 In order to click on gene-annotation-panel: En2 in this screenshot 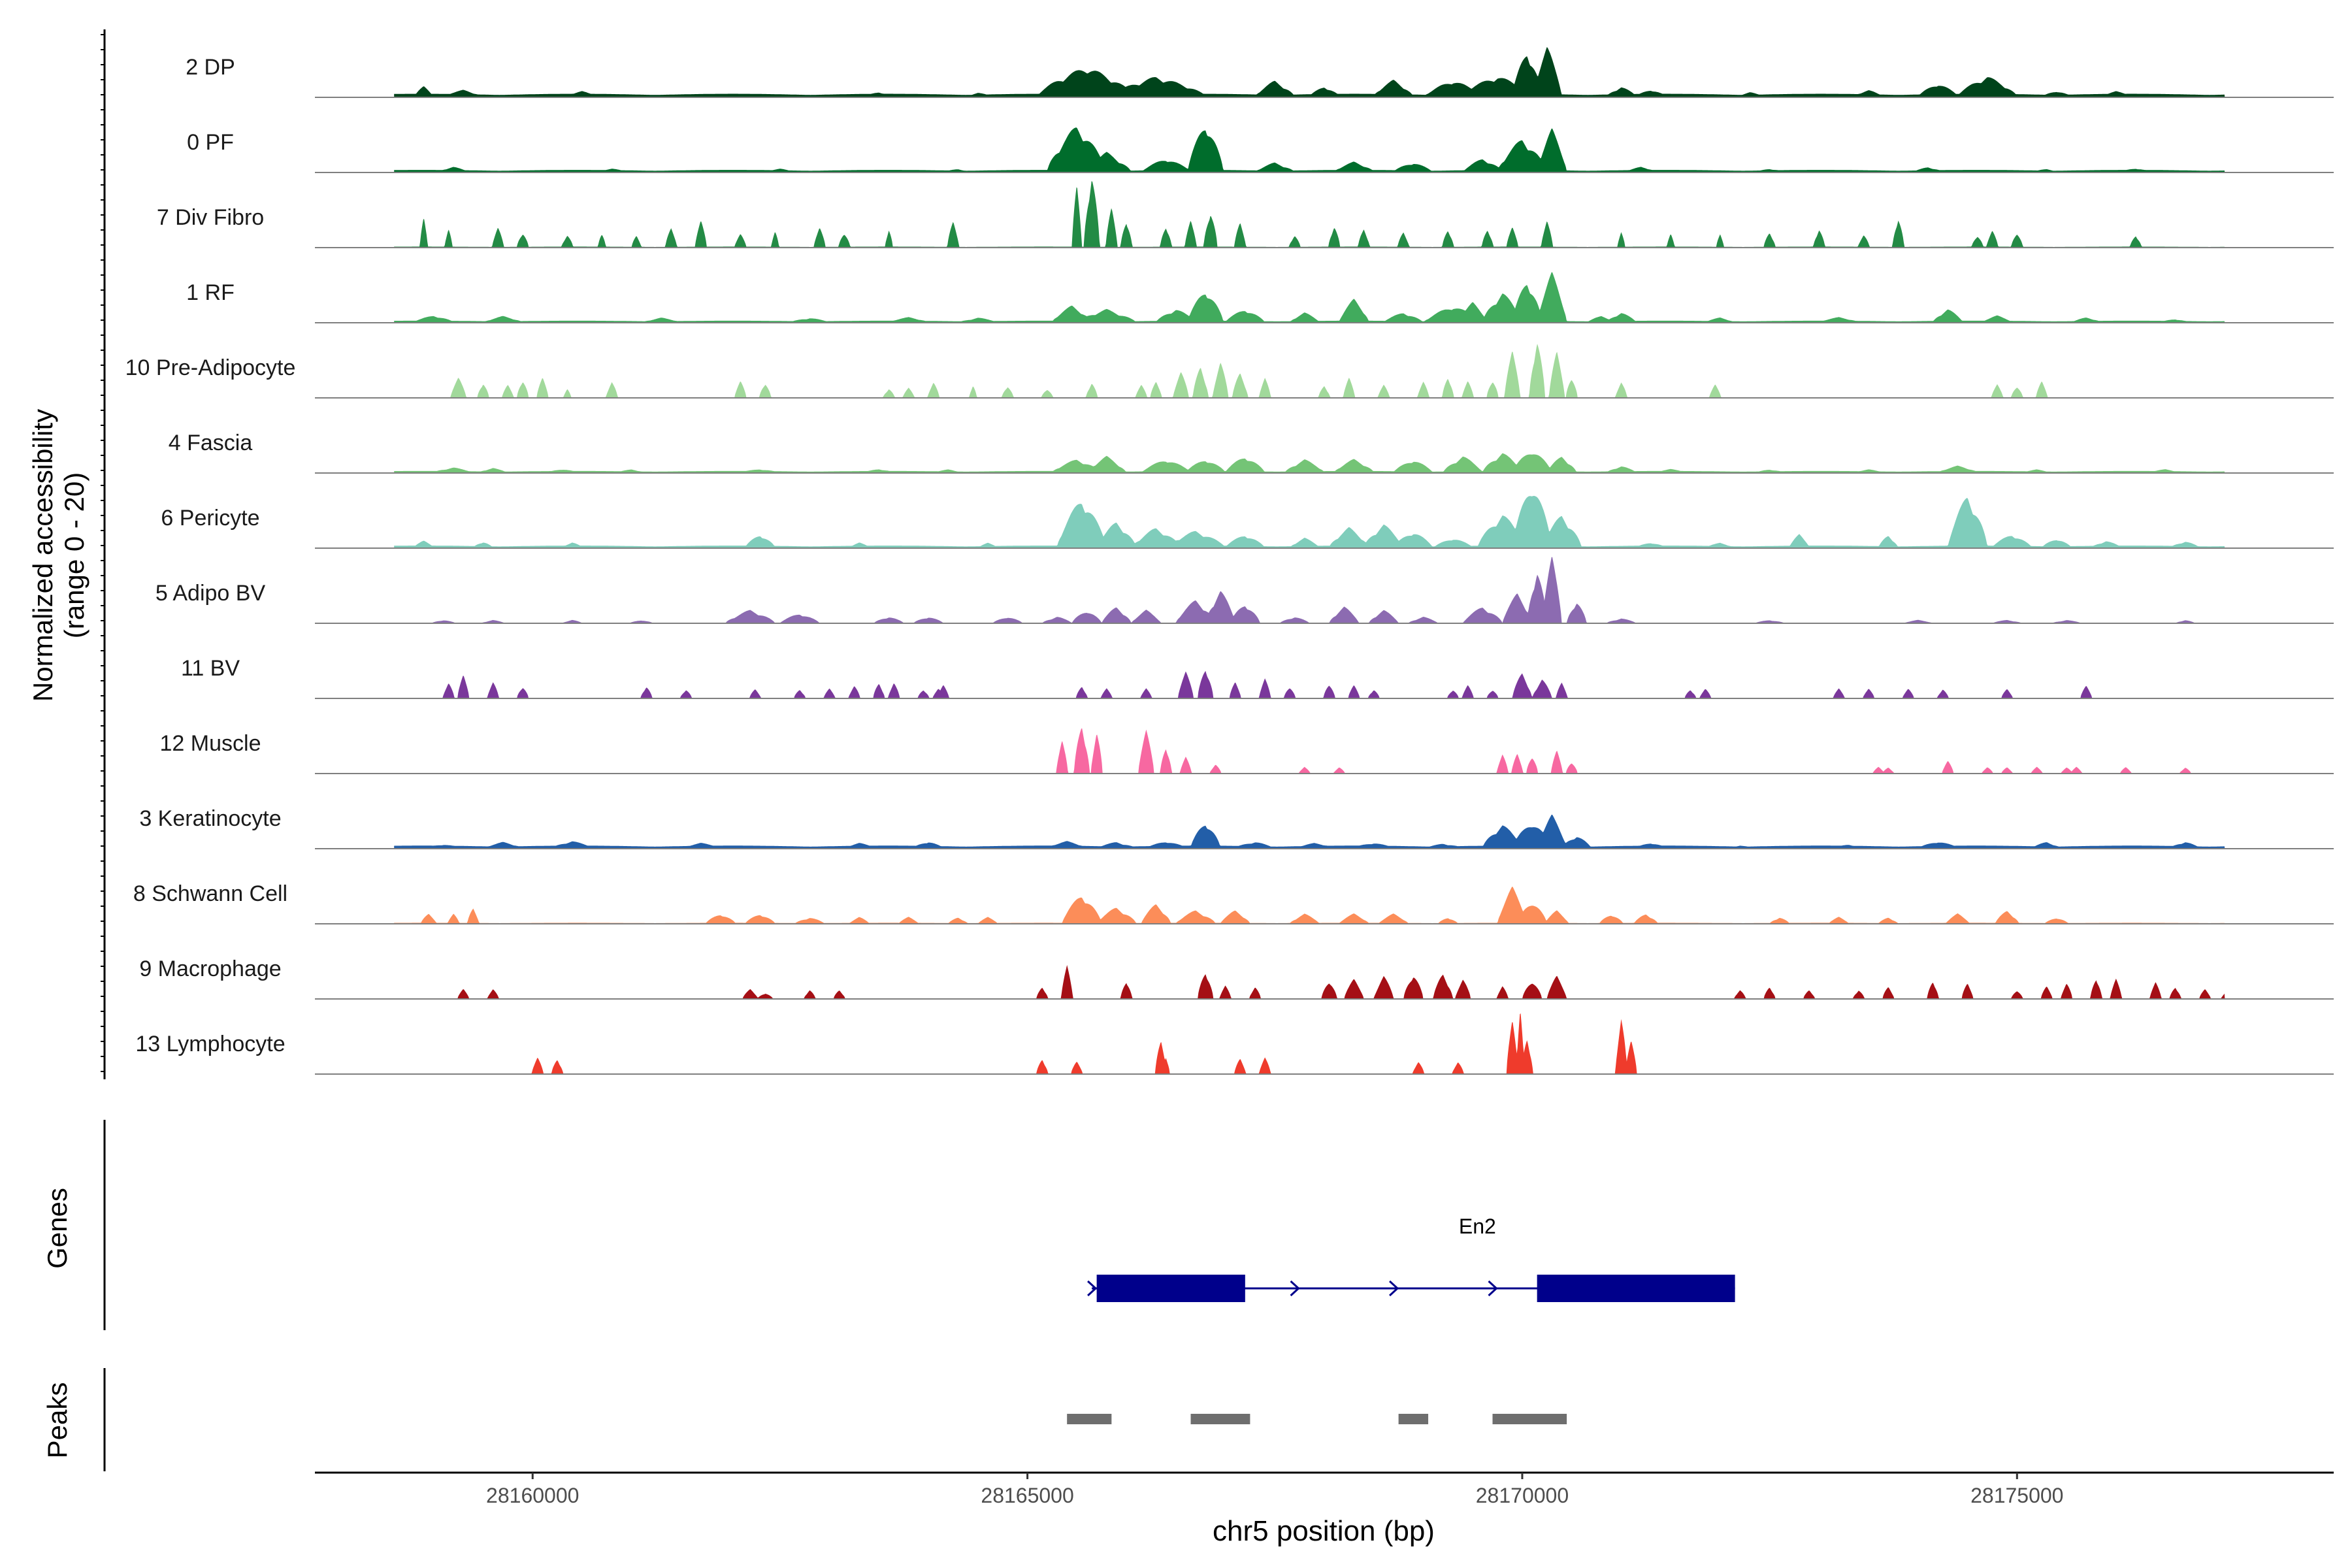, I will do `click(919, 1225)`.